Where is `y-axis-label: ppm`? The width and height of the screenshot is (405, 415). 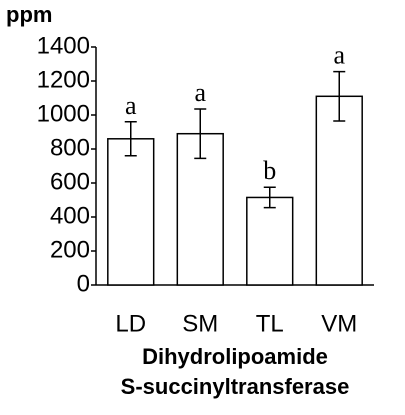 y-axis-label: ppm is located at coordinates (29, 14).